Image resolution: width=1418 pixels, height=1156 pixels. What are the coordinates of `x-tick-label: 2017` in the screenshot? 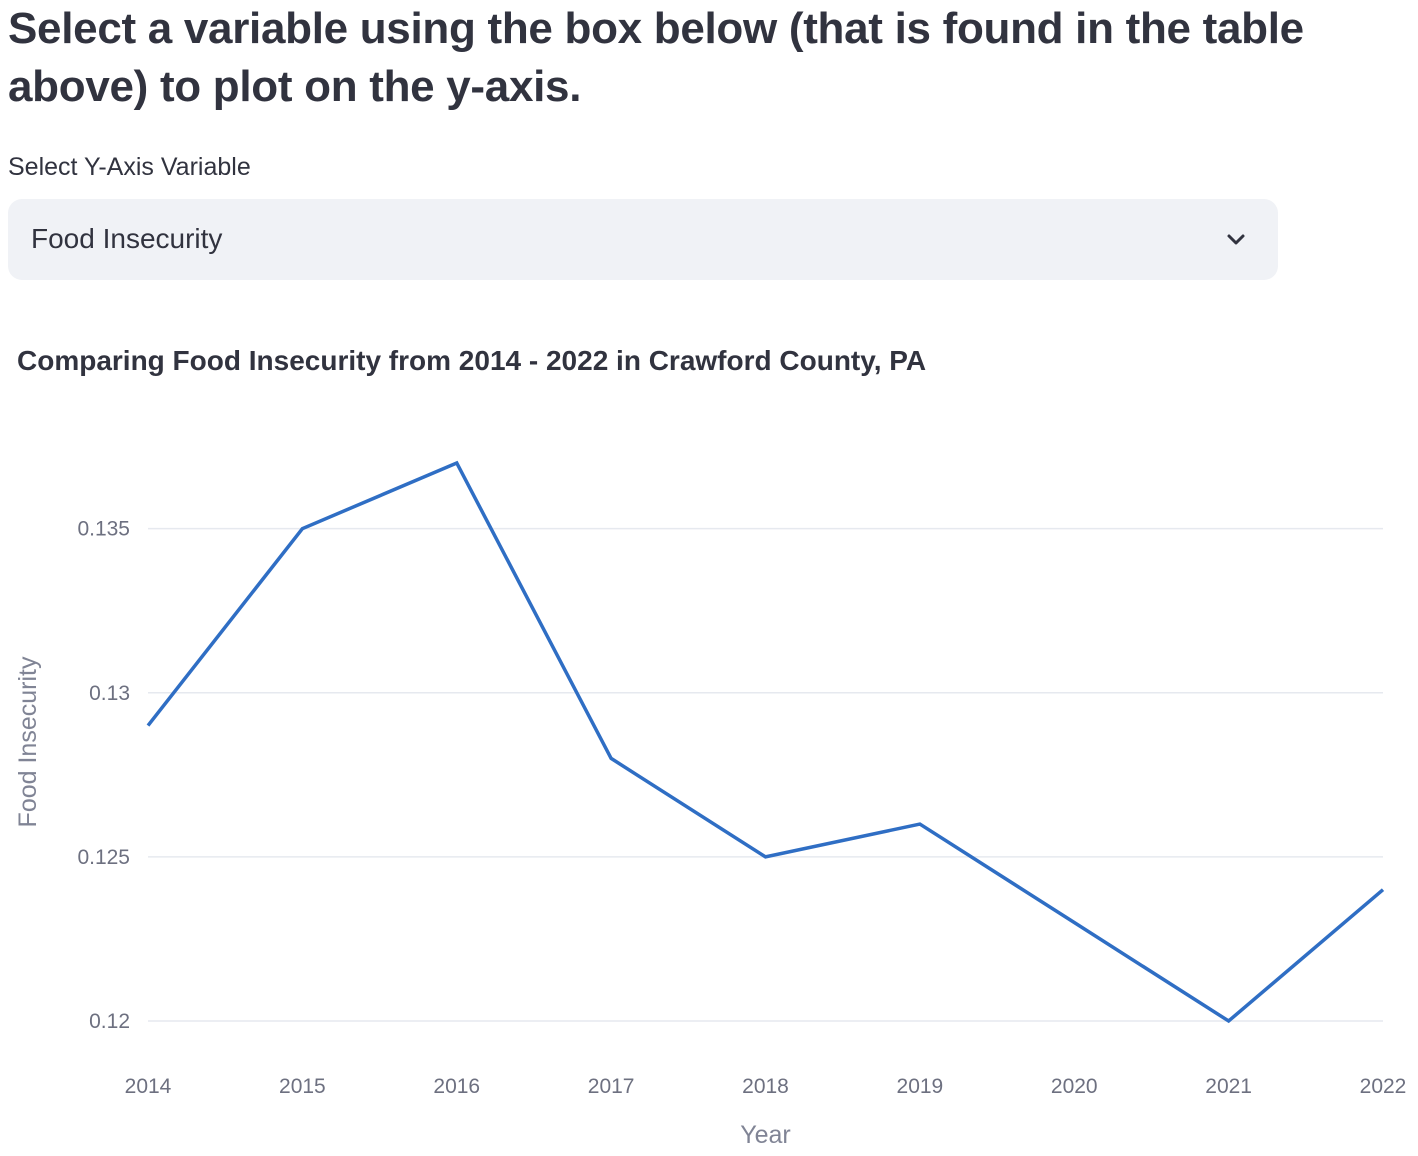 It's located at (611, 1086).